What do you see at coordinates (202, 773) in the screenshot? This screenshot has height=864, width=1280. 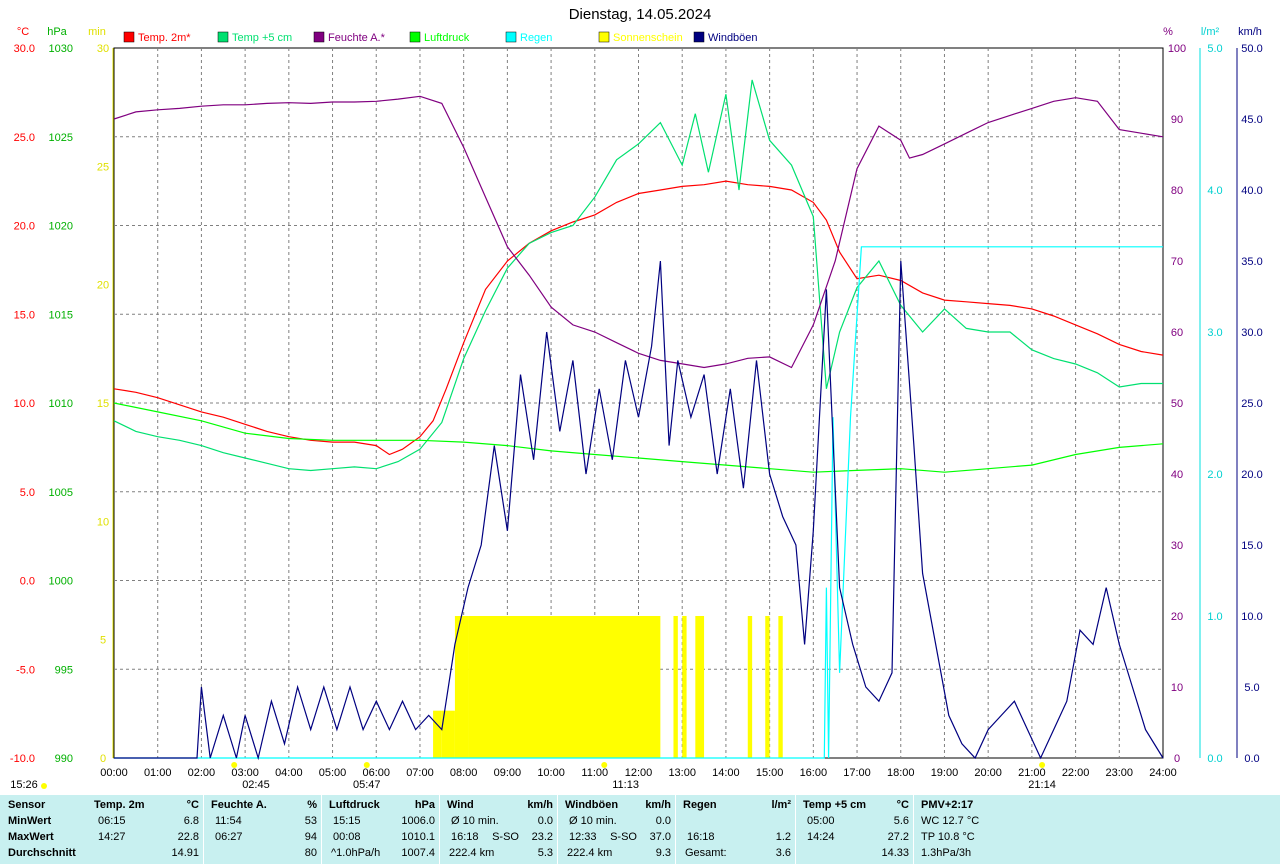 I see `time-tick-label: 02:00` at bounding box center [202, 773].